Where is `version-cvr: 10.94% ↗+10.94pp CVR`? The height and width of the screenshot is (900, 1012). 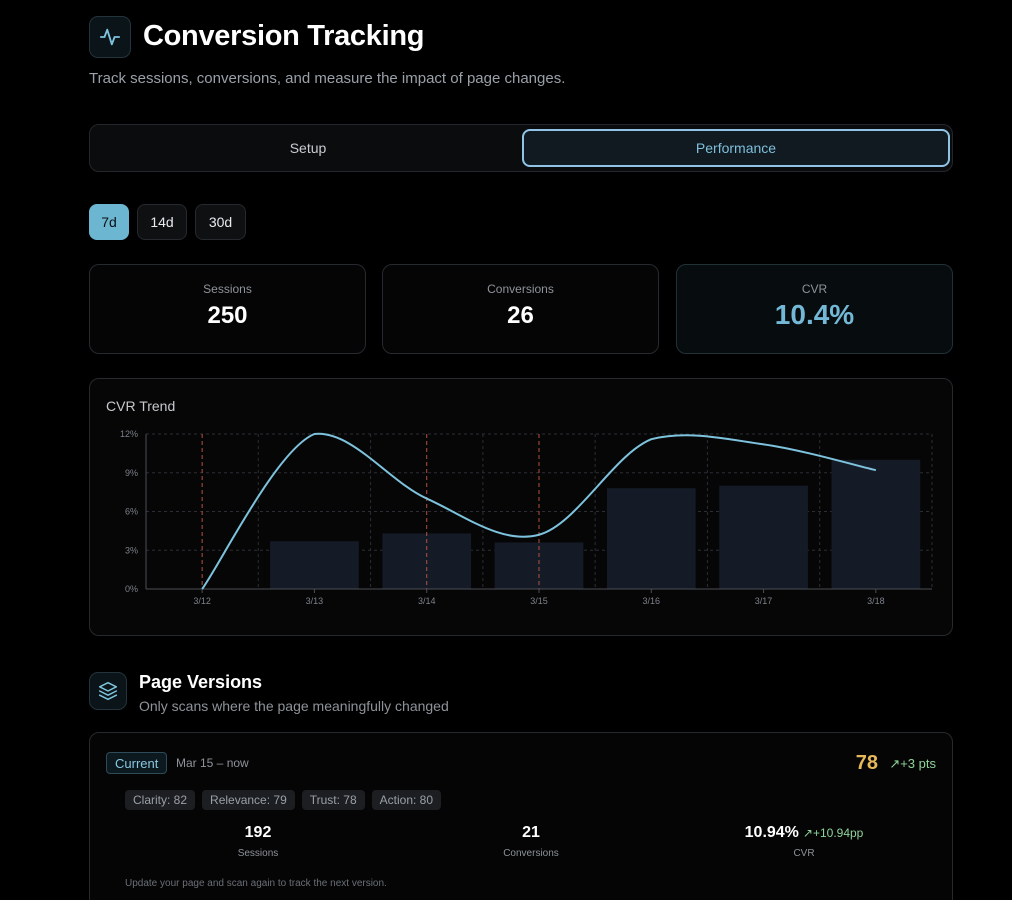
version-cvr: 10.94% ↗+10.94pp CVR is located at coordinates (804, 841).